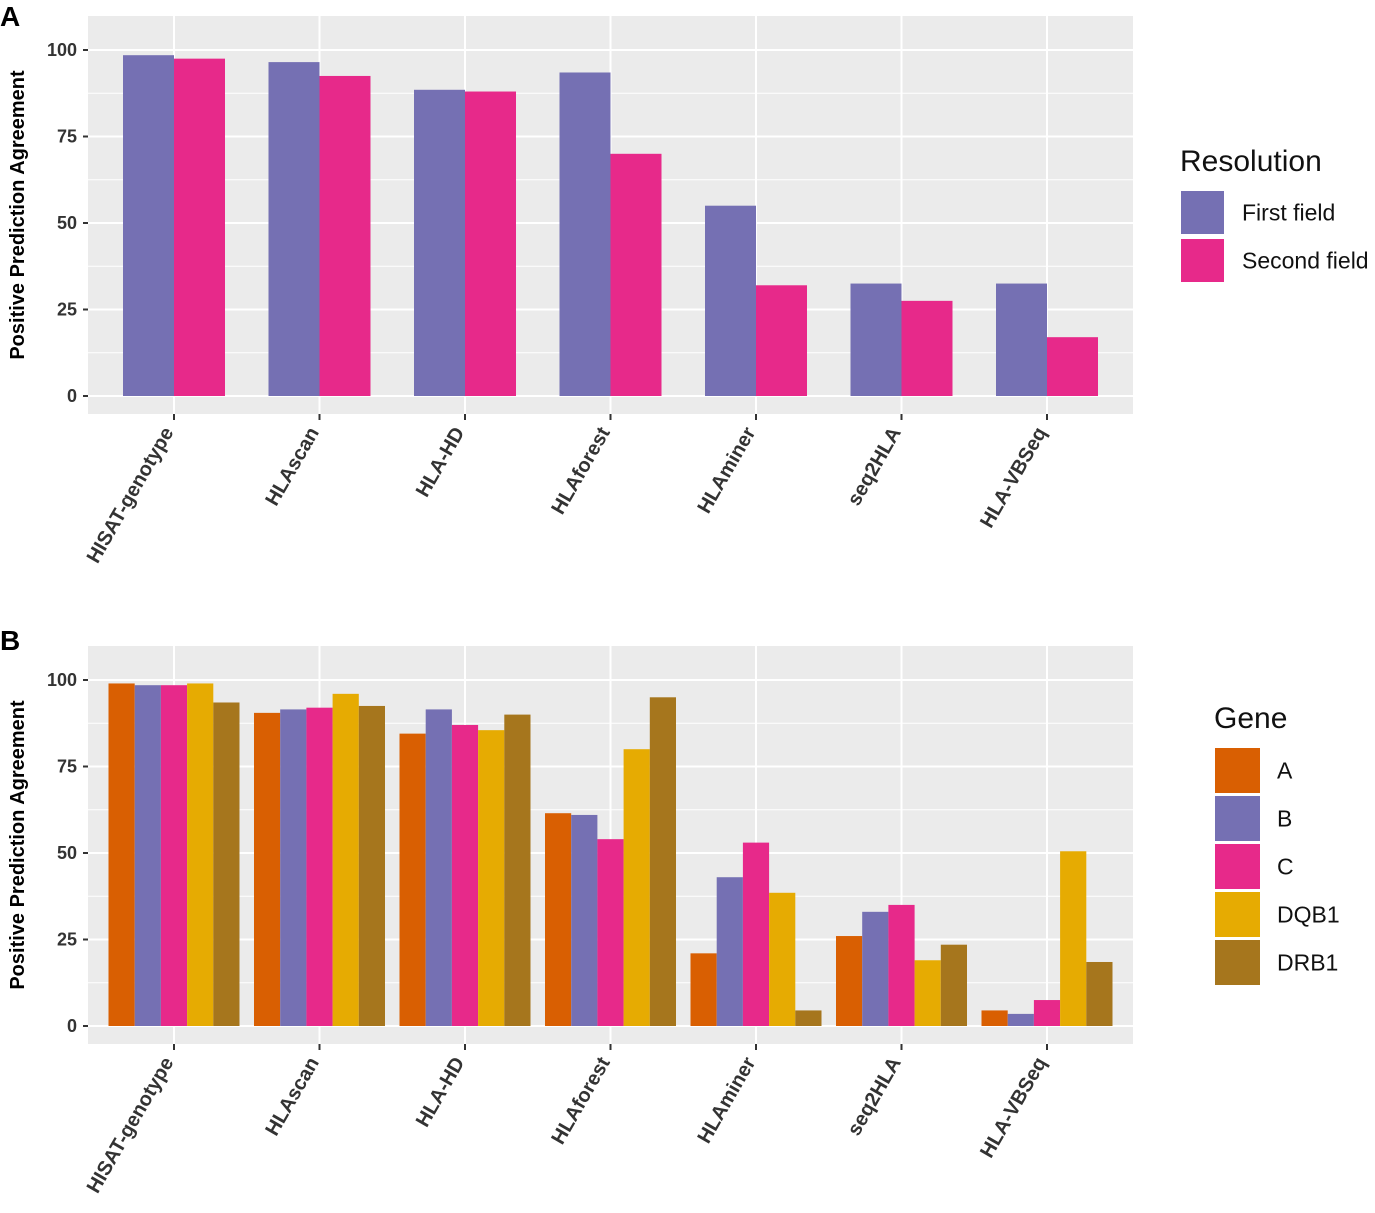  What do you see at coordinates (782, 959) in the screenshot?
I see `bar-dqb1-hlaminer` at bounding box center [782, 959].